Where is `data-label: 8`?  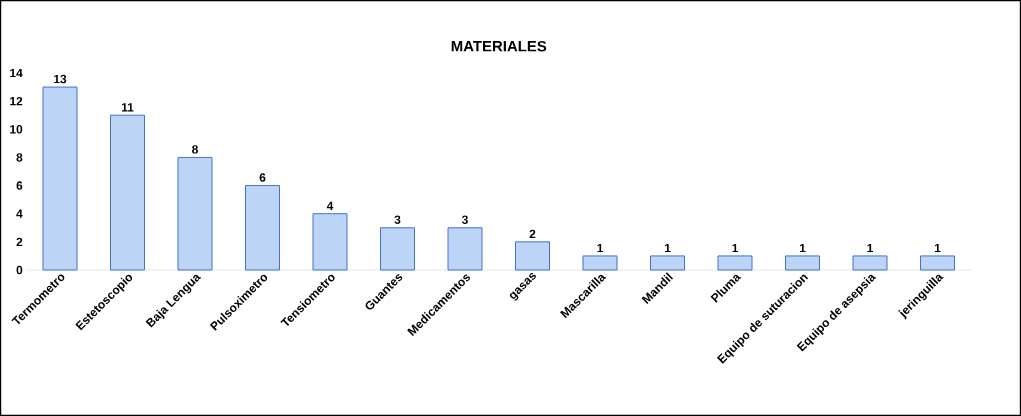 data-label: 8 is located at coordinates (195, 149).